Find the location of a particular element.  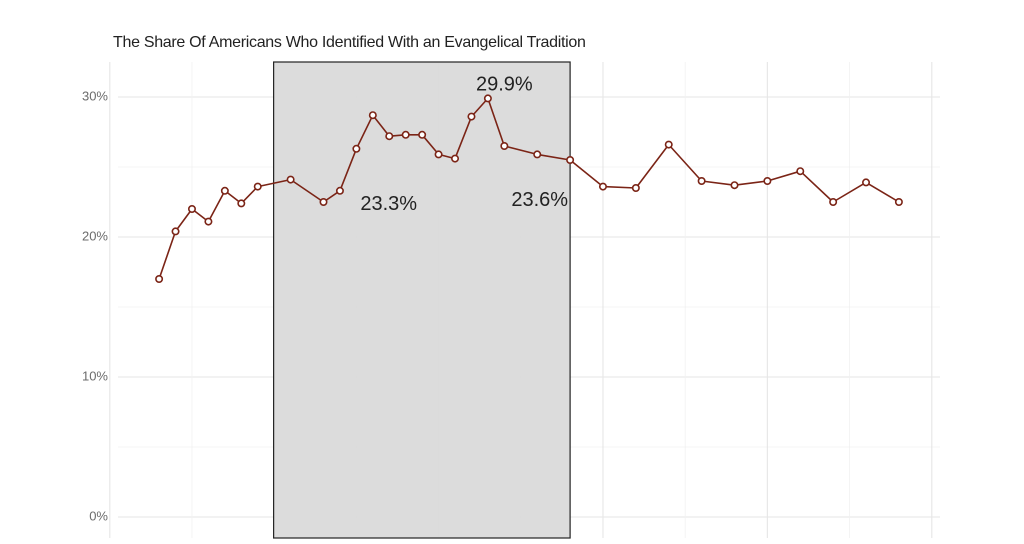

annotation-label: 23.6% is located at coordinates (539, 200).